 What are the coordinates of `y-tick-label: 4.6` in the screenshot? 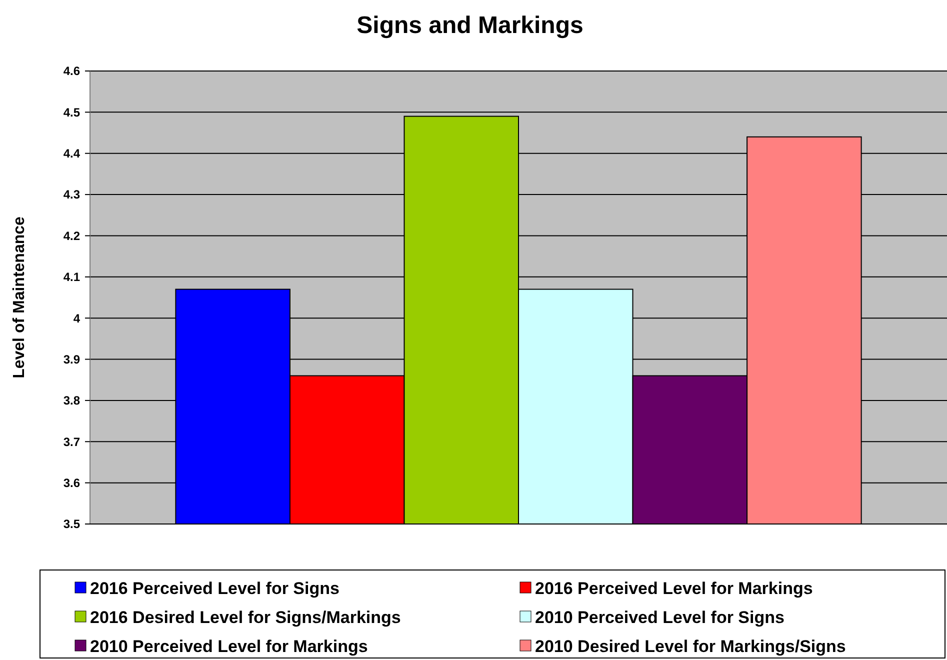 It's located at (71, 71).